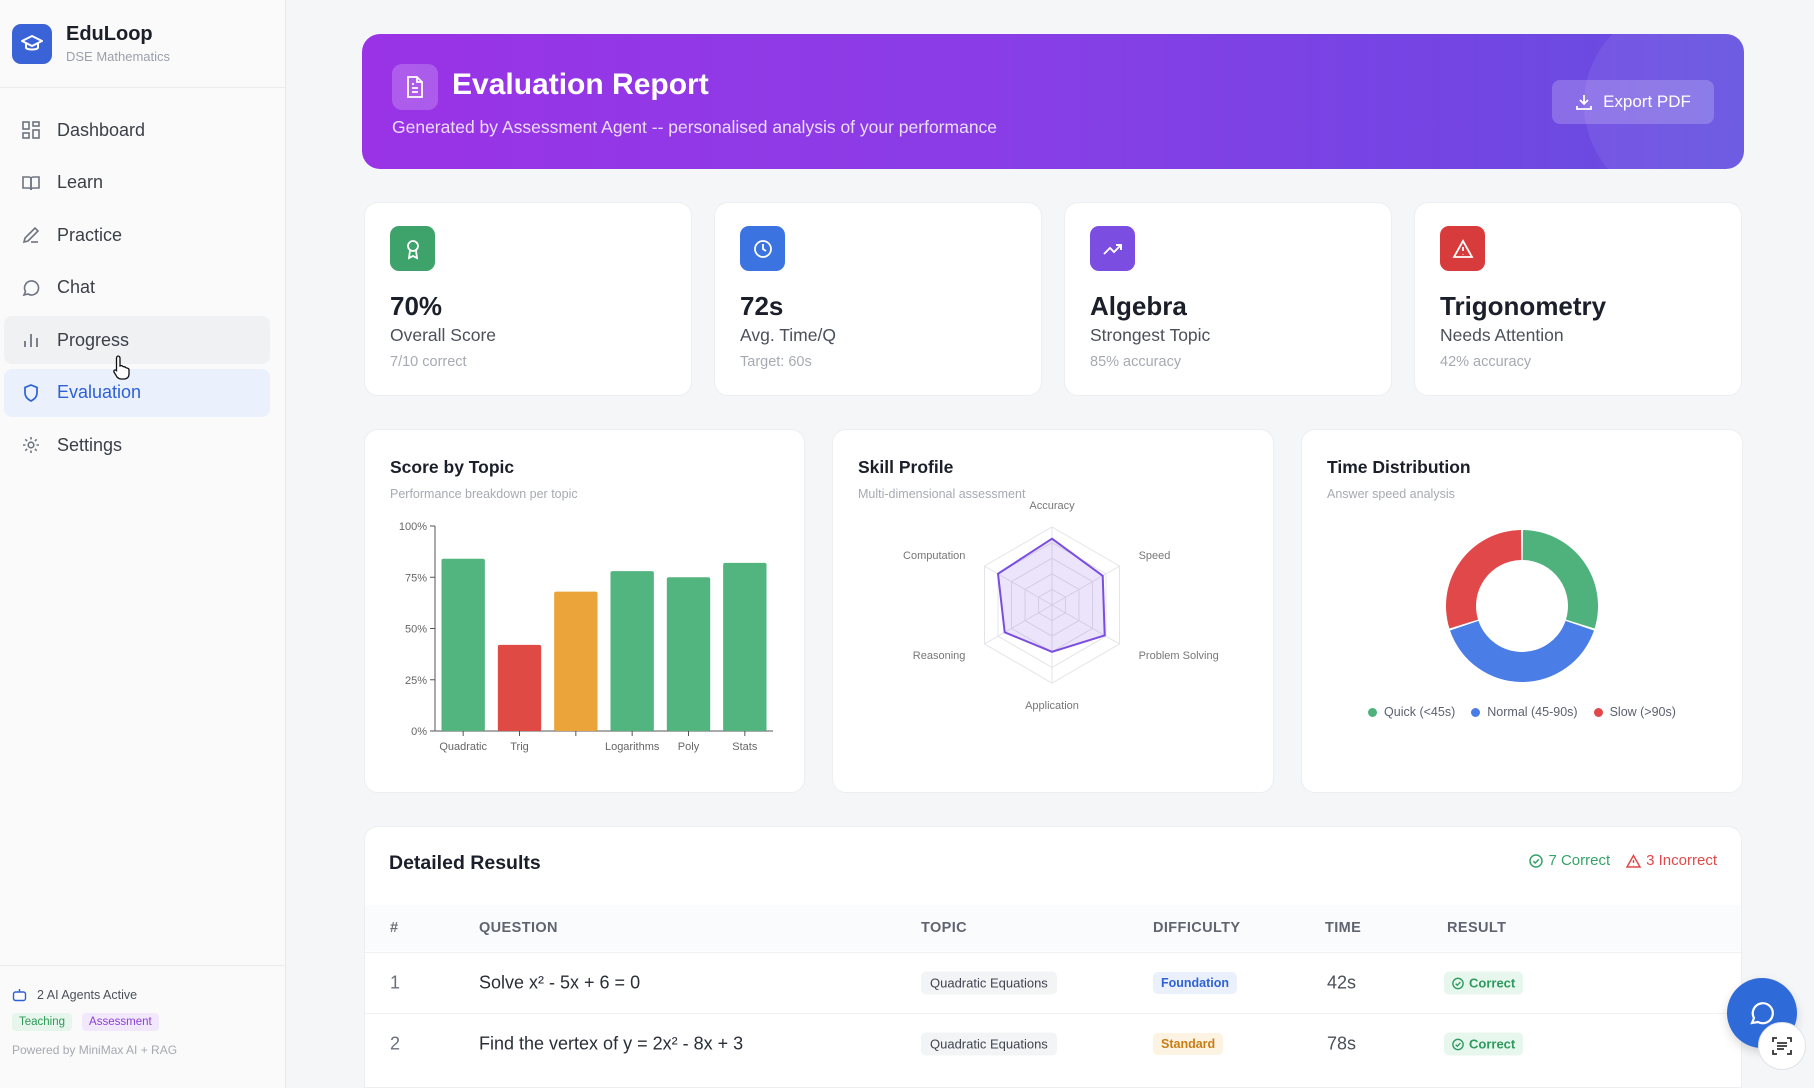 The image size is (1814, 1088). Describe the element at coordinates (1502, 335) in the screenshot. I see `stat-label: Needs Attention` at that location.